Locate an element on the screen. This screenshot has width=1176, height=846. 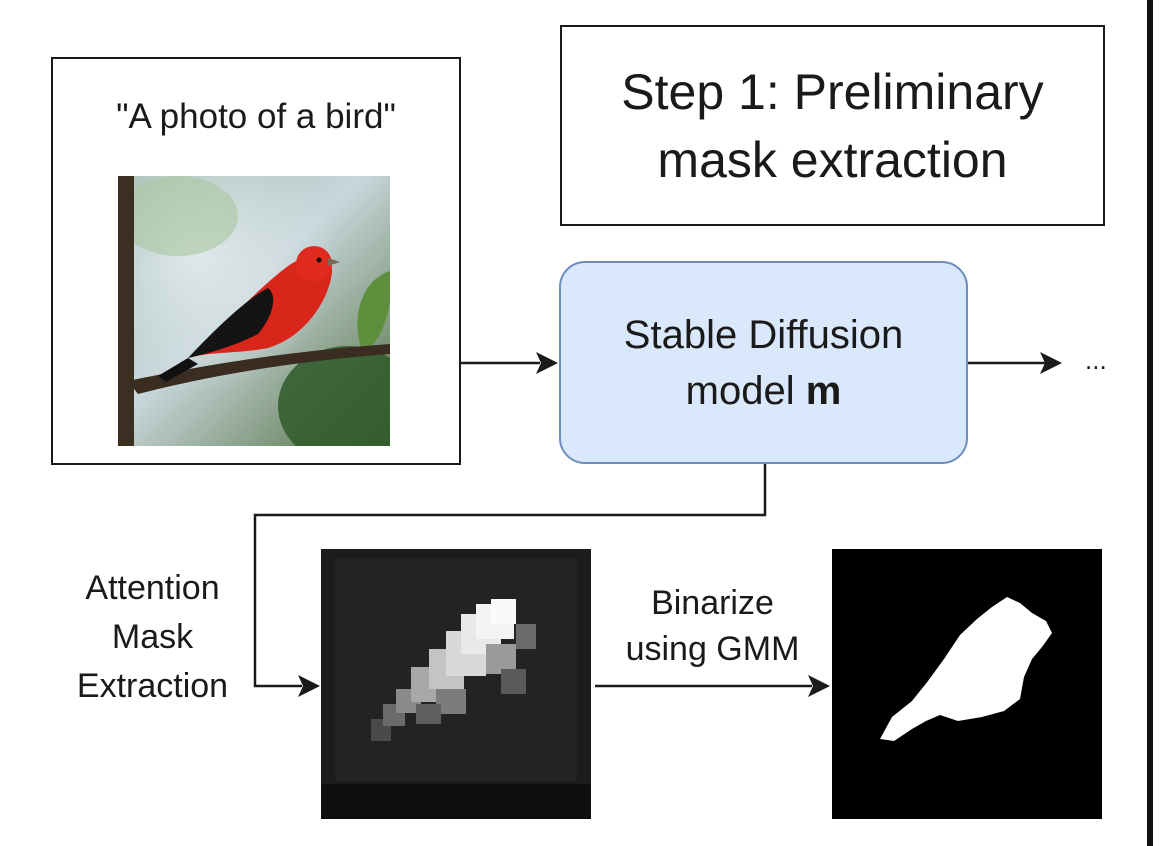
binarize-line1: Binarize is located at coordinates (712, 602).